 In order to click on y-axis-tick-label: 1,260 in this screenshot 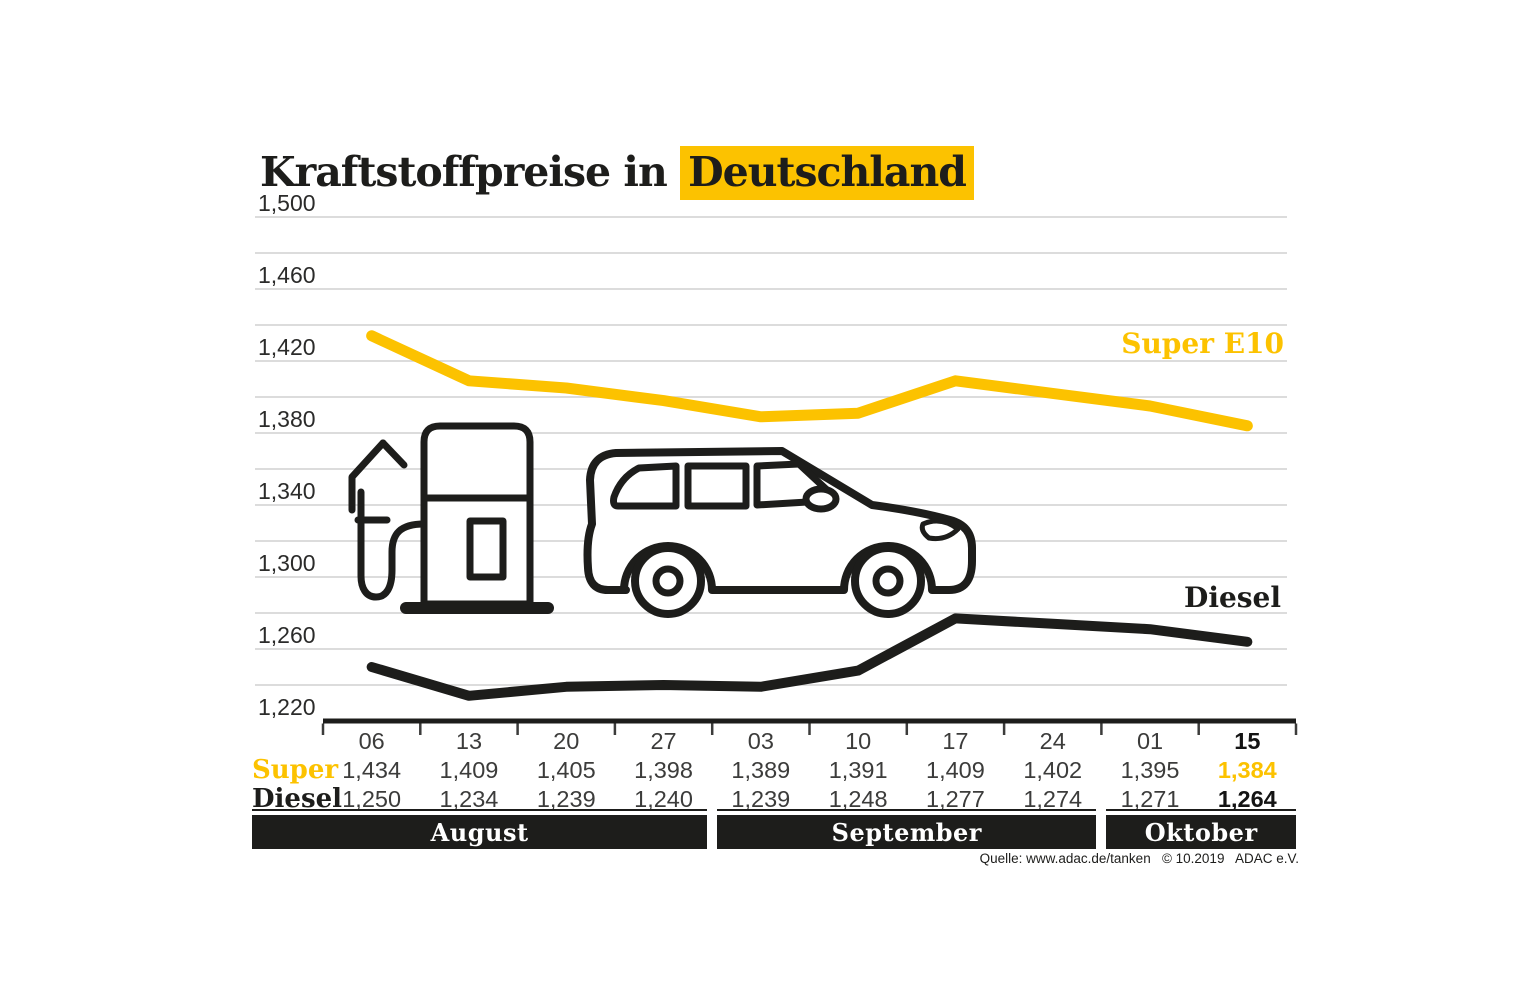, I will do `click(287, 635)`.